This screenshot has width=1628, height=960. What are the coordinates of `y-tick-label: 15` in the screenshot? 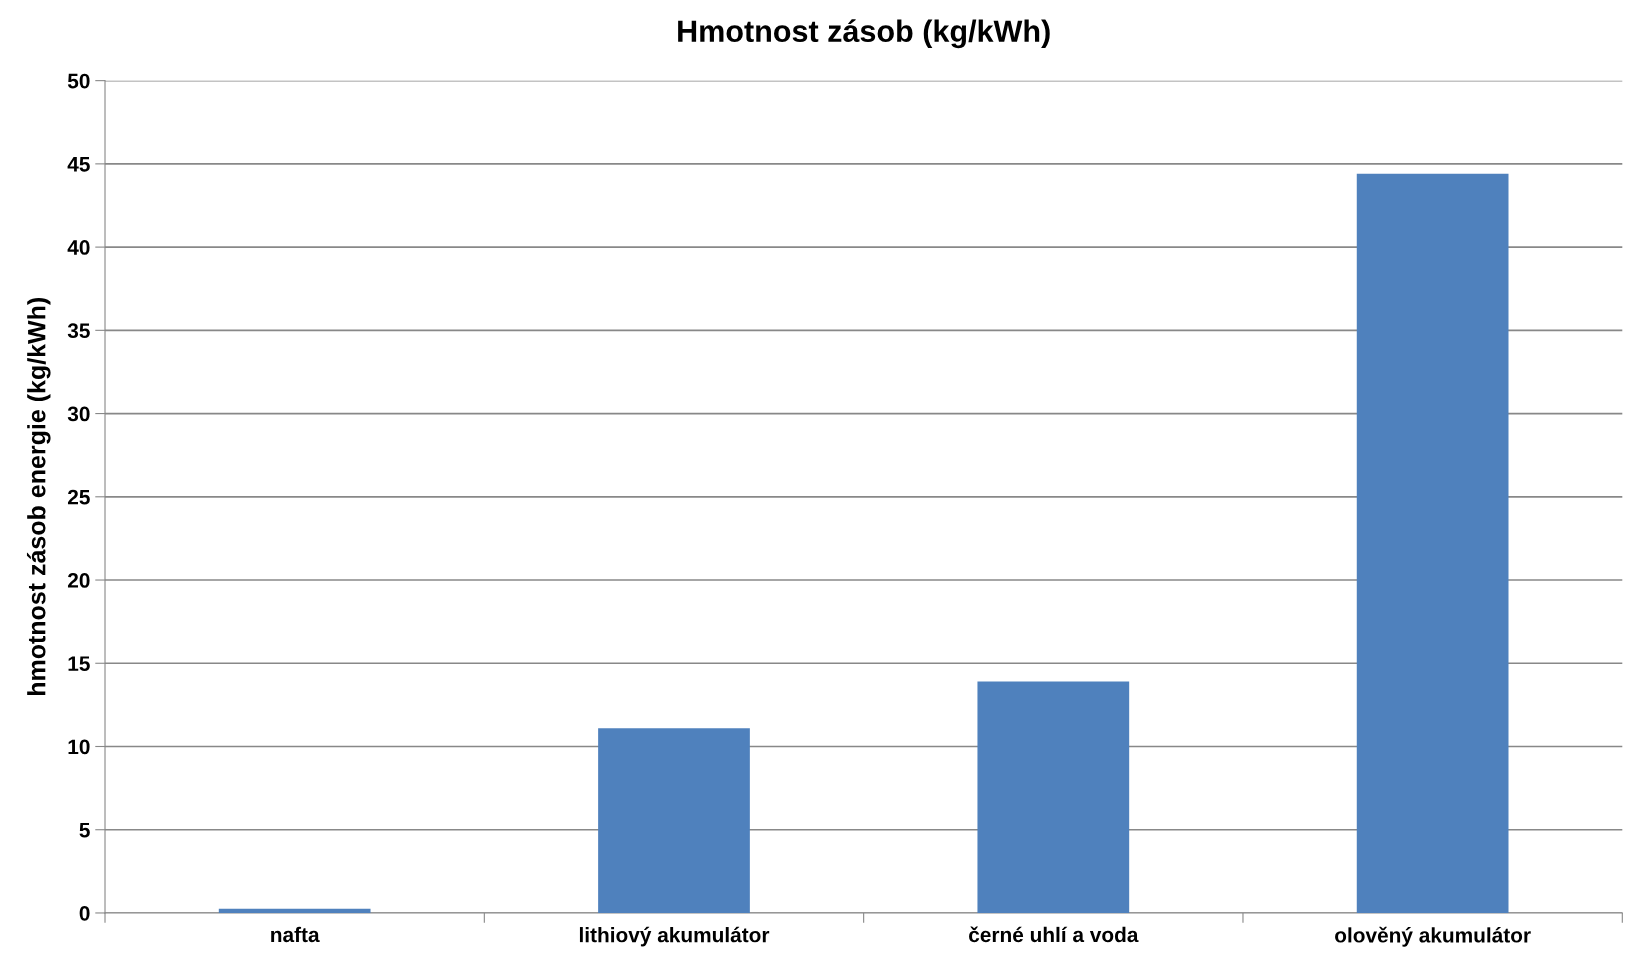 It's located at (79, 664).